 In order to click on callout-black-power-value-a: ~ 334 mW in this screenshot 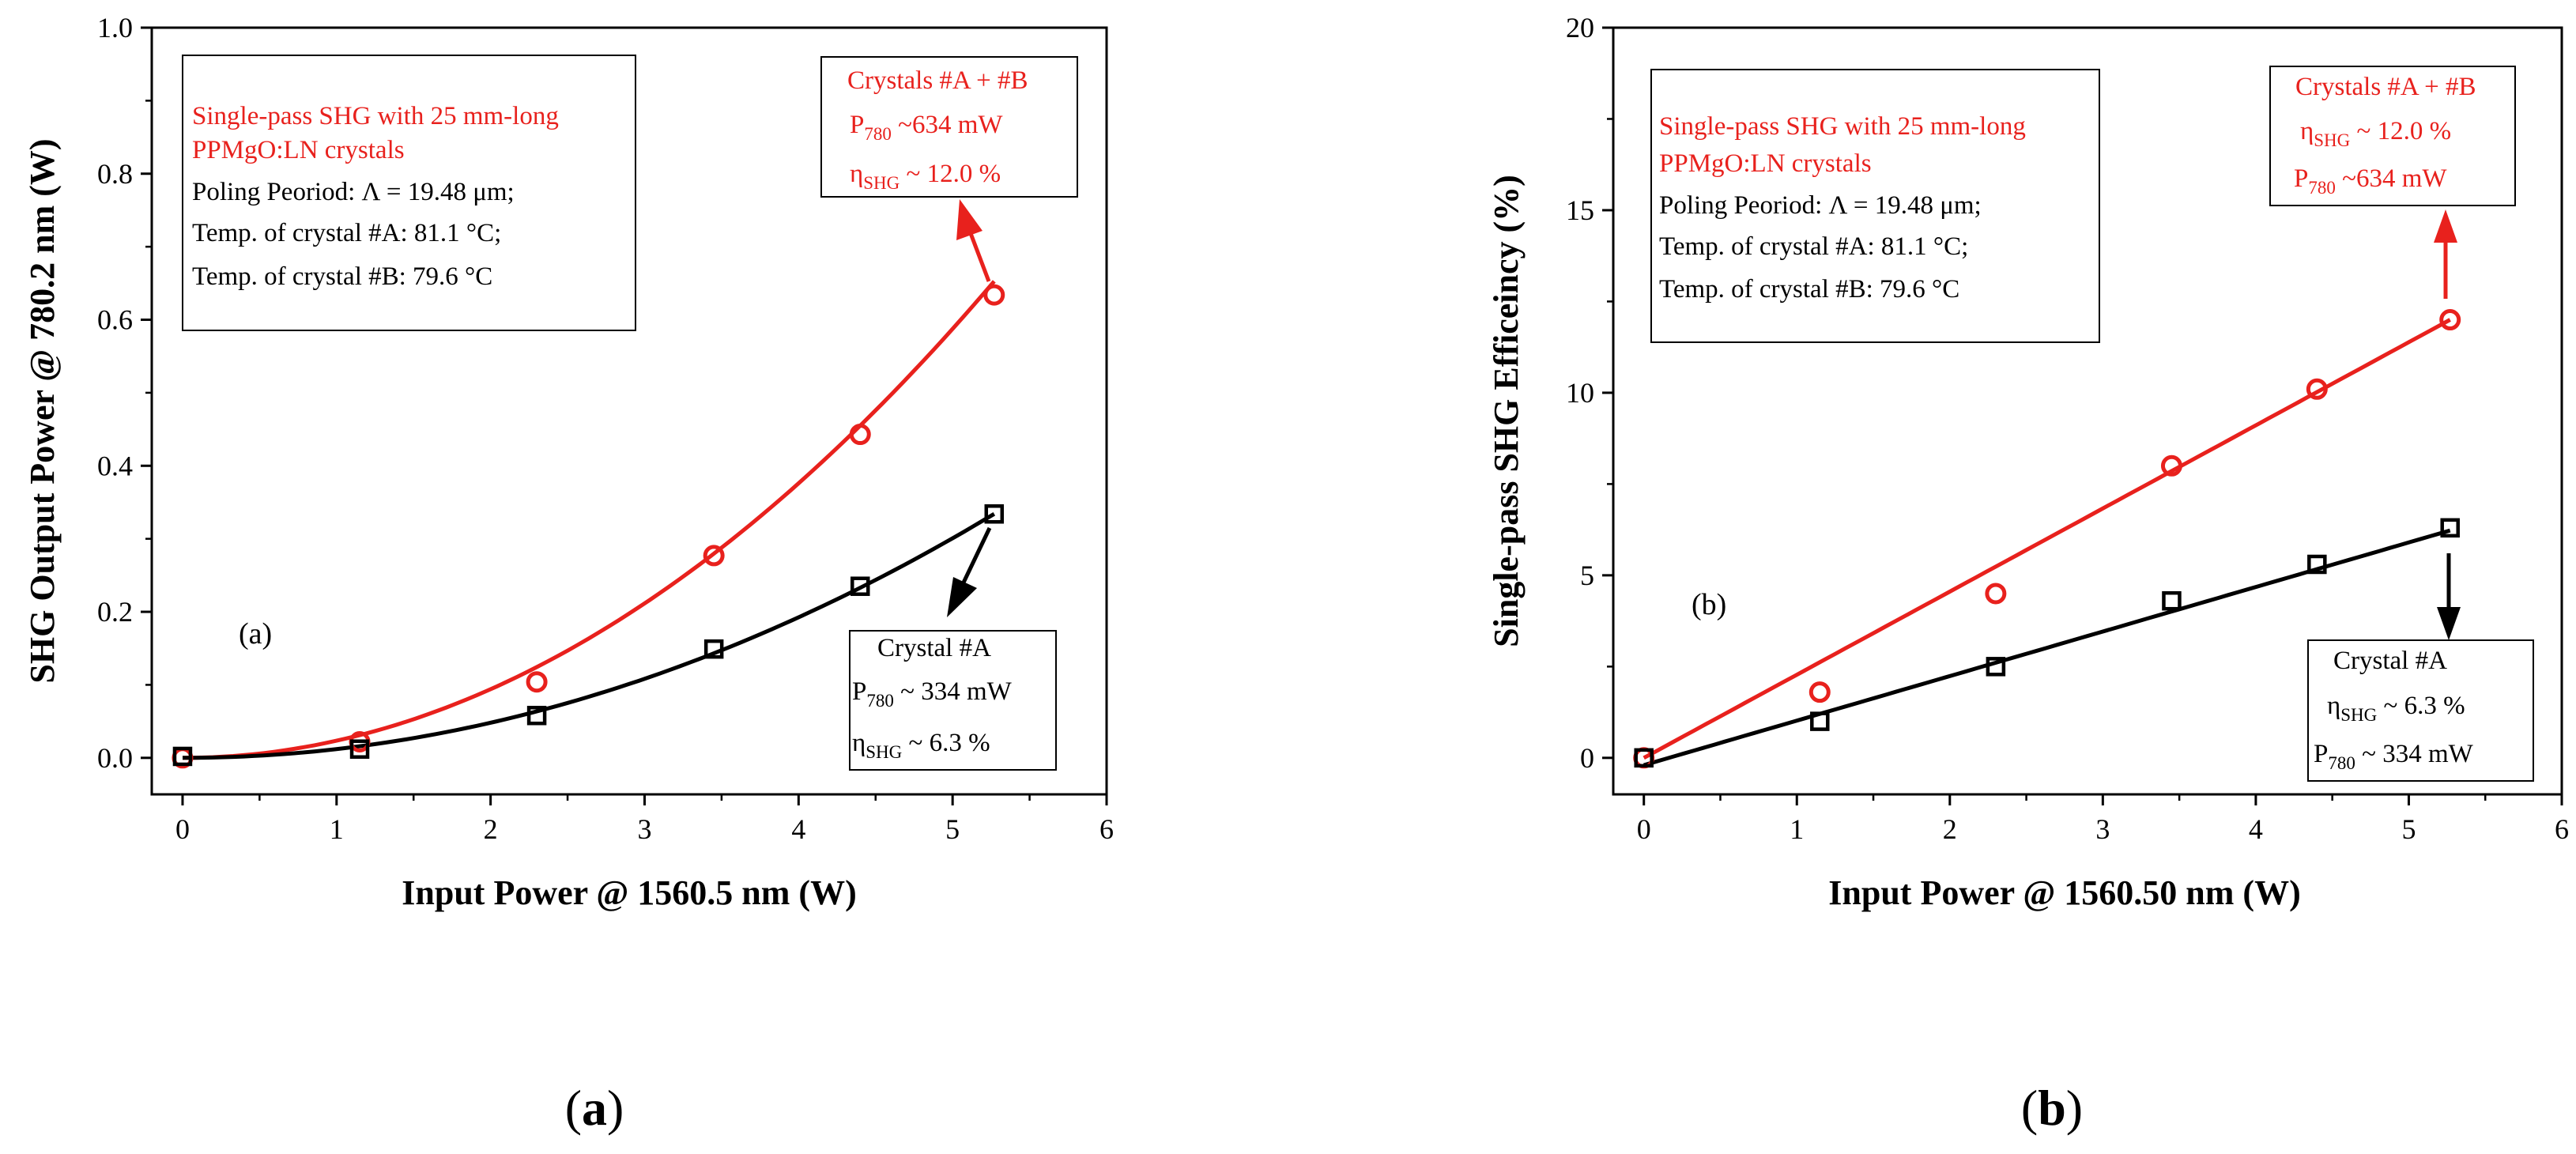, I will do `click(953, 691)`.